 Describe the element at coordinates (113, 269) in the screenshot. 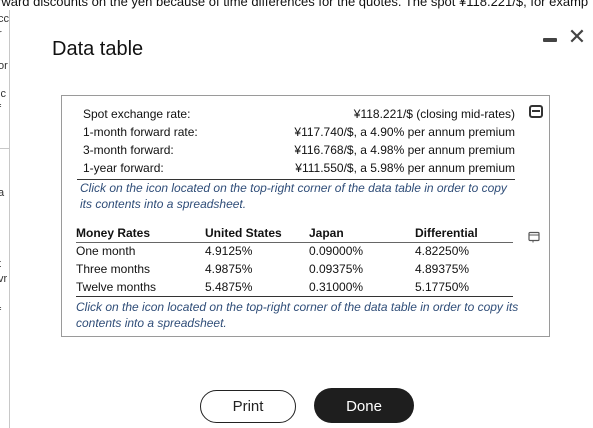

I see `table-cell: Three months` at that location.